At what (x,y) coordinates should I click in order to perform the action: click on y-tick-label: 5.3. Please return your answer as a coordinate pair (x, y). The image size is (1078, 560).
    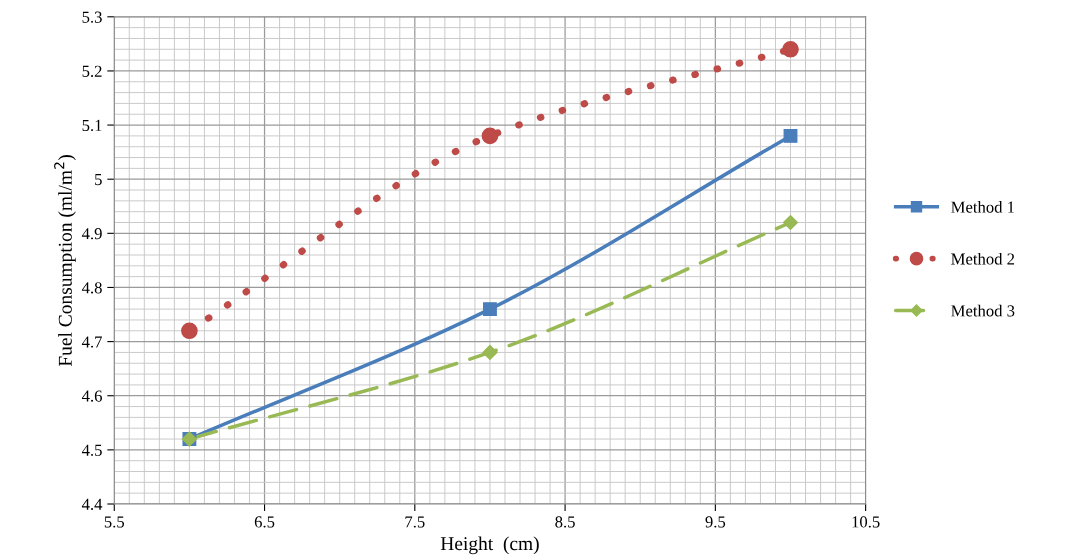
    Looking at the image, I should click on (92, 17).